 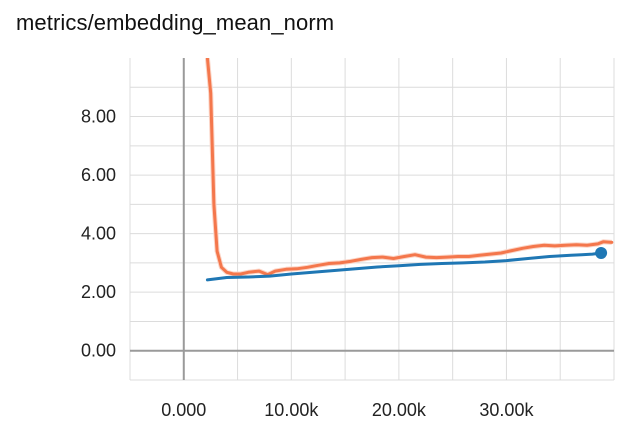 I want to click on y-tick-label: 6.00, so click(x=98, y=175).